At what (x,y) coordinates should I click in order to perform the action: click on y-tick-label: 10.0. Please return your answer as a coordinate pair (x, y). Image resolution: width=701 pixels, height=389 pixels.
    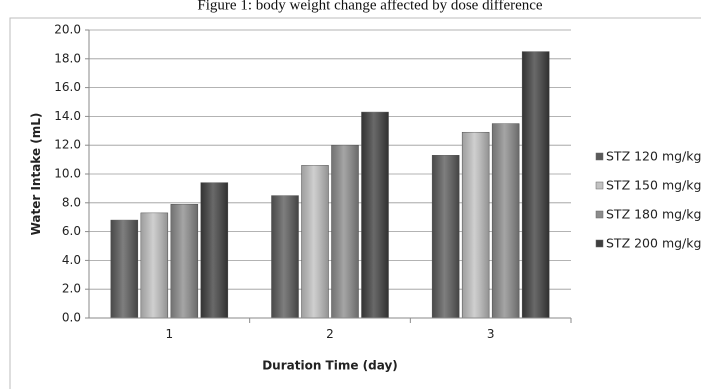
    Looking at the image, I should click on (67, 174).